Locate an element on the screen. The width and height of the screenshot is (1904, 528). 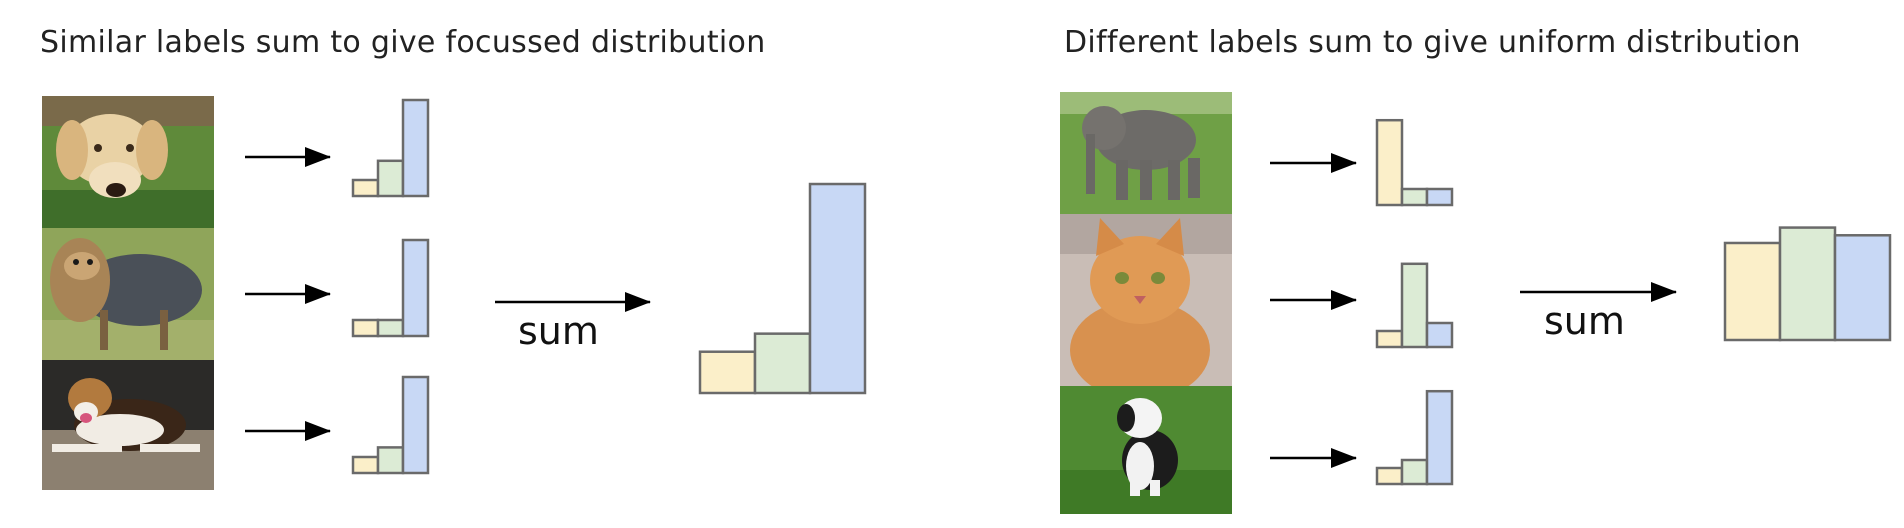
elephant-photo is located at coordinates (1146, 153).